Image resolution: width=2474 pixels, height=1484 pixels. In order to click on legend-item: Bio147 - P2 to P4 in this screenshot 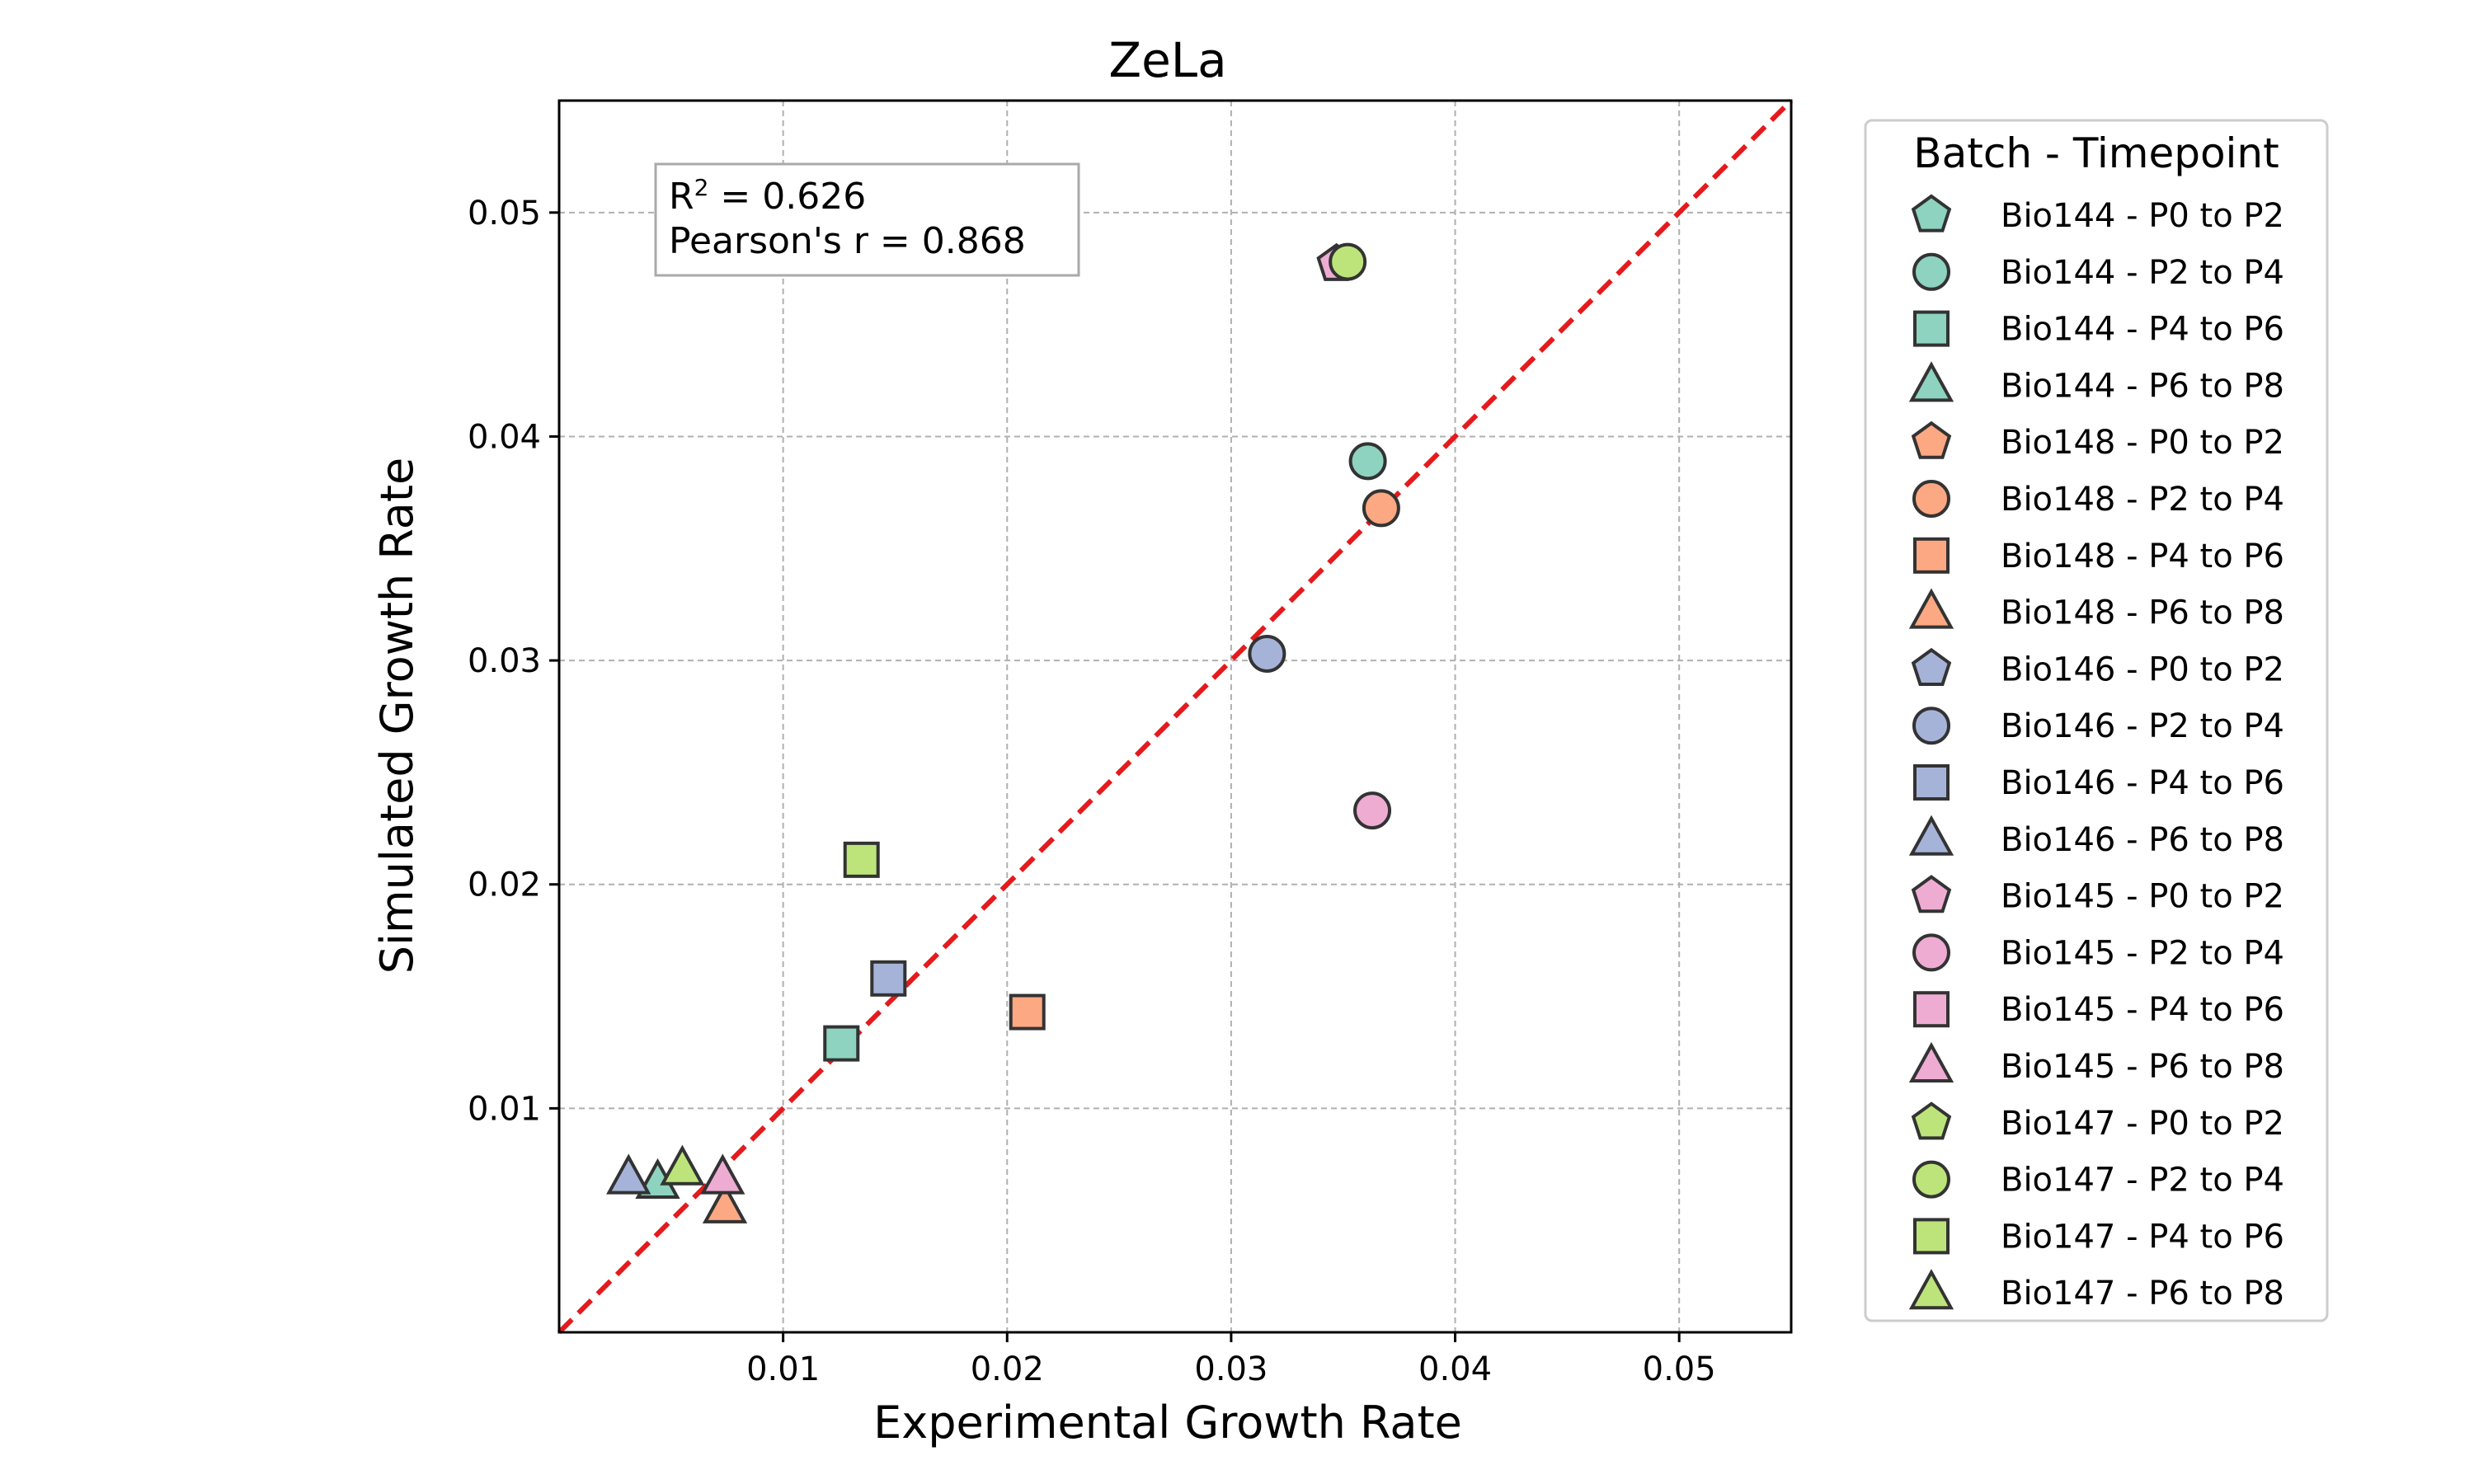, I will do `click(2098, 1180)`.